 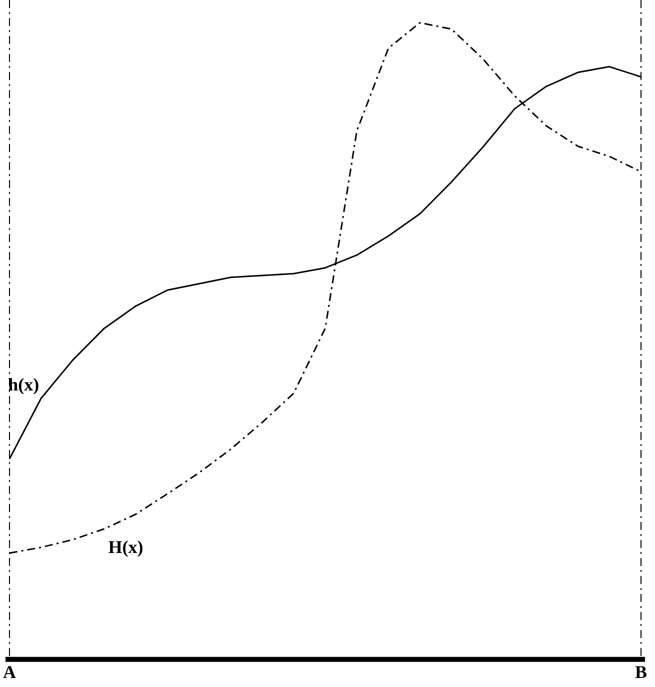 I want to click on series-label: h(x), so click(x=24, y=384).